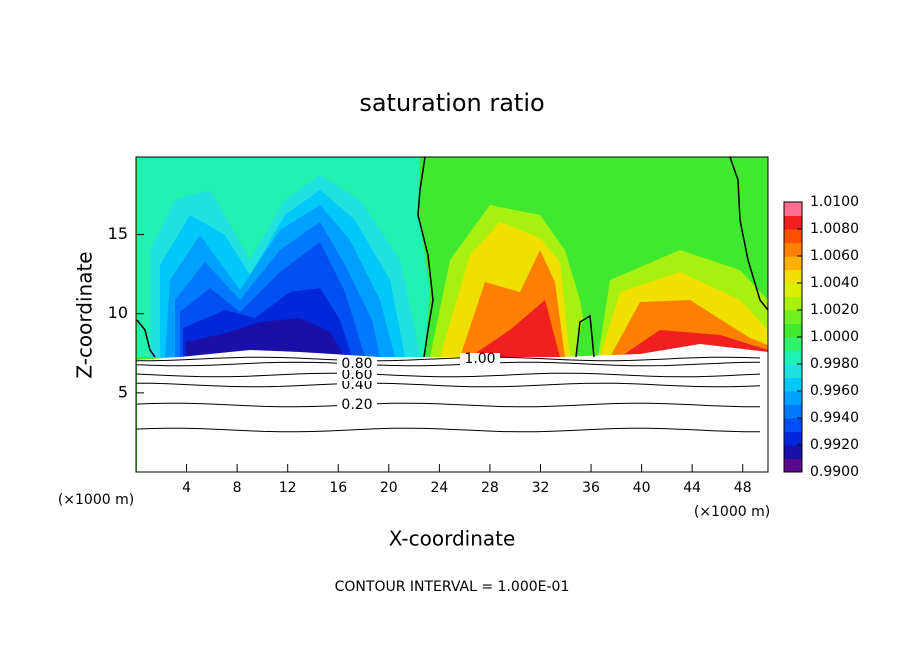  I want to click on x-tick-label: 4, so click(186, 488).